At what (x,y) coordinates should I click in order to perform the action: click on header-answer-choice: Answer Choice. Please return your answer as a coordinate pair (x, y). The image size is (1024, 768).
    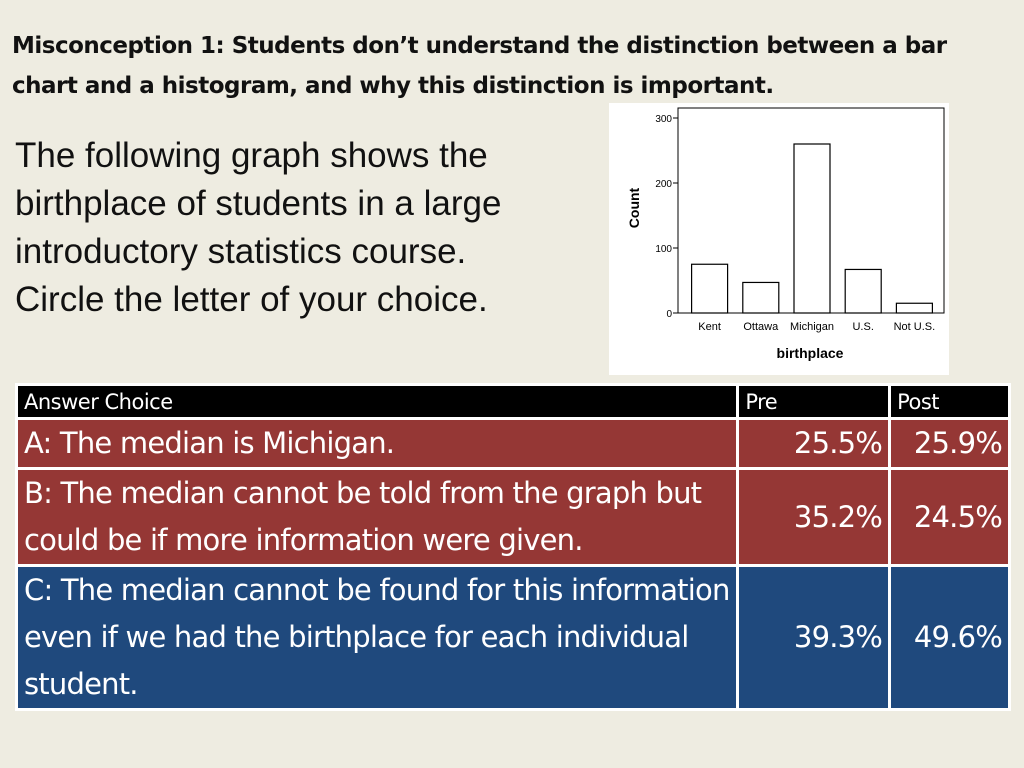
    Looking at the image, I should click on (377, 401).